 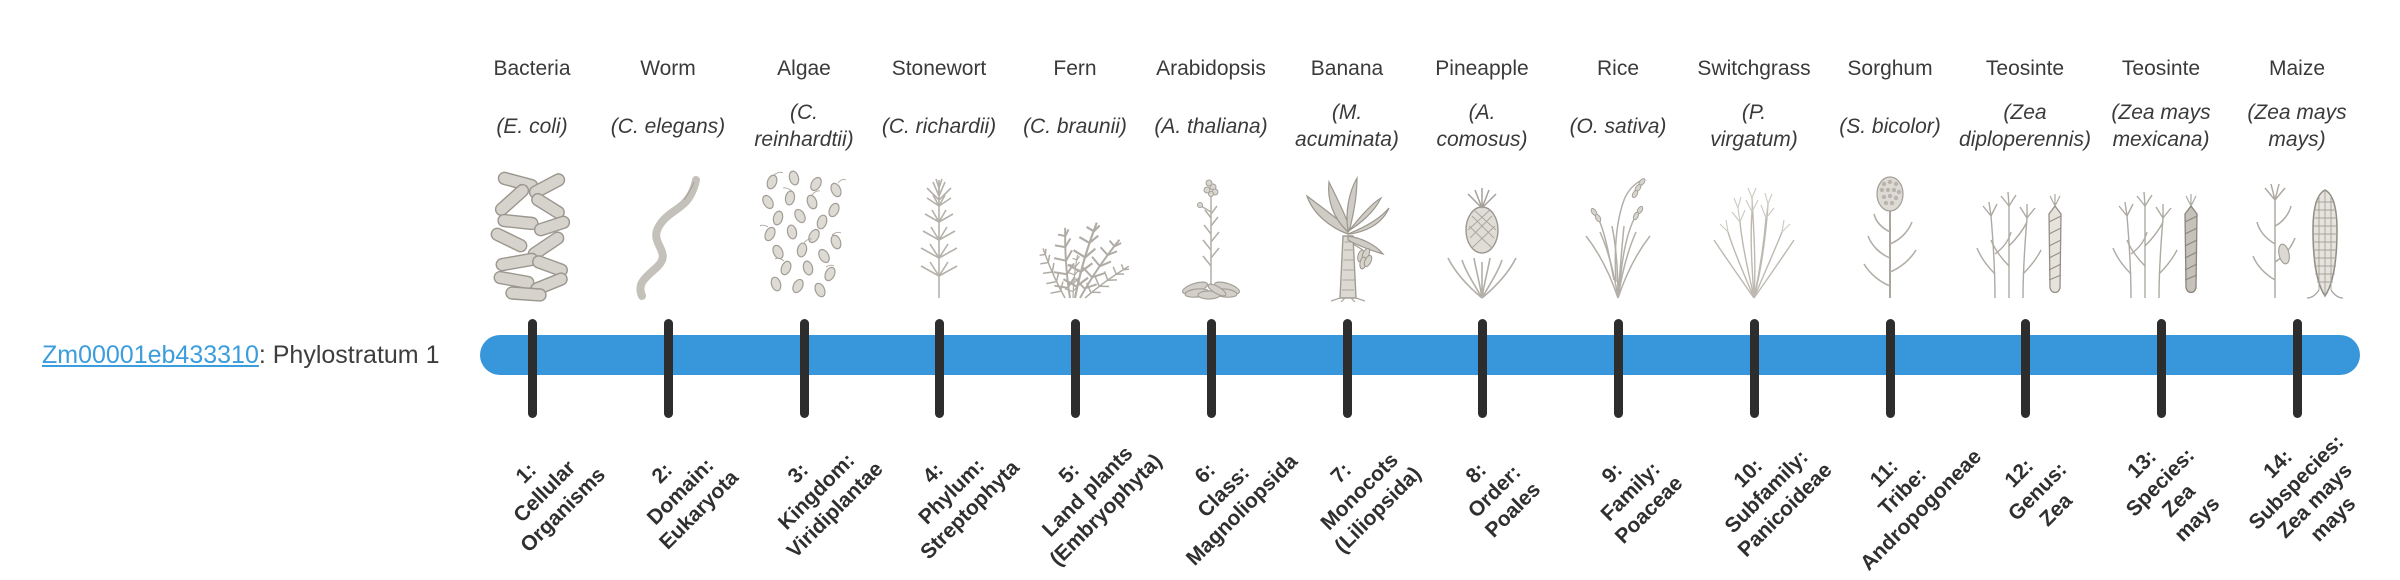 What do you see at coordinates (1211, 236) in the screenshot?
I see `arabidopsis-icon` at bounding box center [1211, 236].